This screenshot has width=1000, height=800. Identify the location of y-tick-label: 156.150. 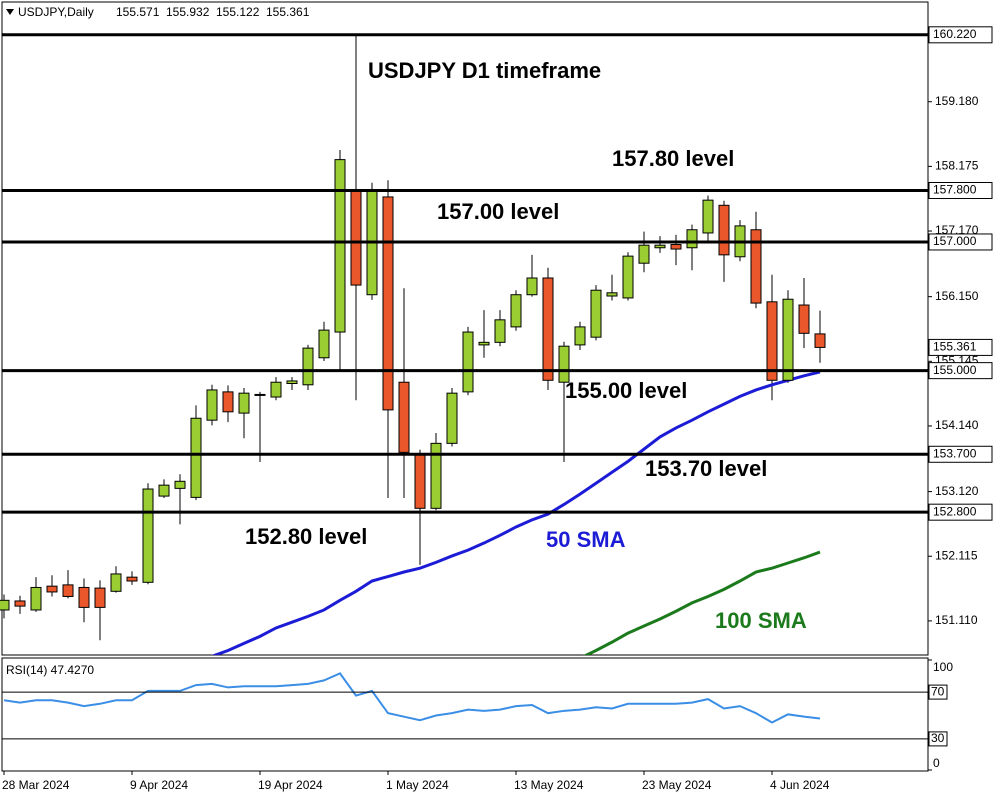
(957, 296).